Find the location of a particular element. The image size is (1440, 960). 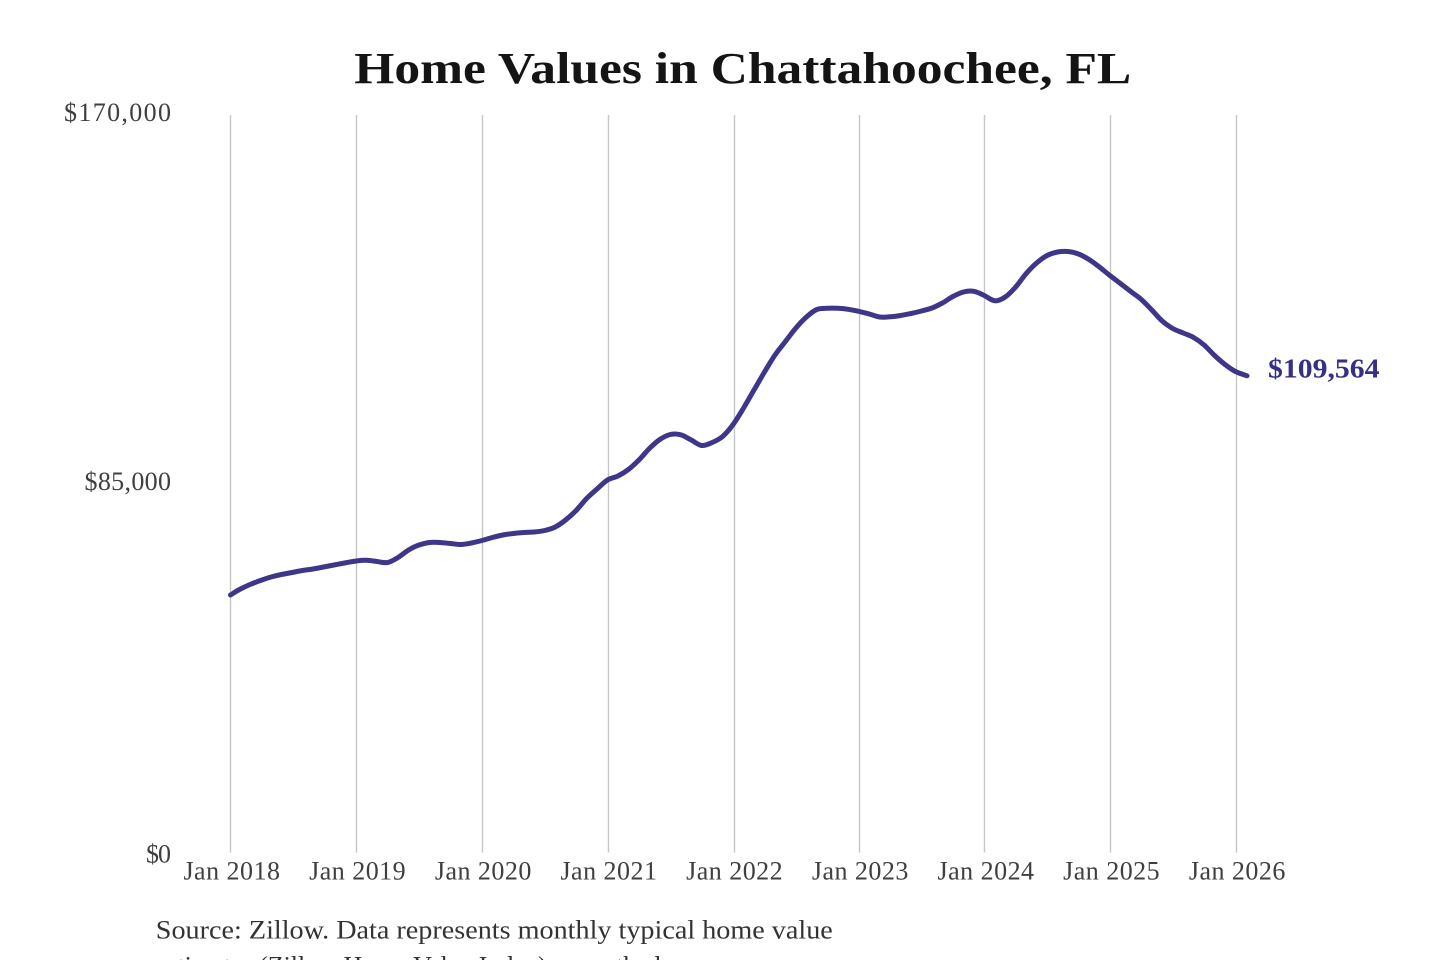

svg-text: Jan 2022 is located at coordinates (734, 871).